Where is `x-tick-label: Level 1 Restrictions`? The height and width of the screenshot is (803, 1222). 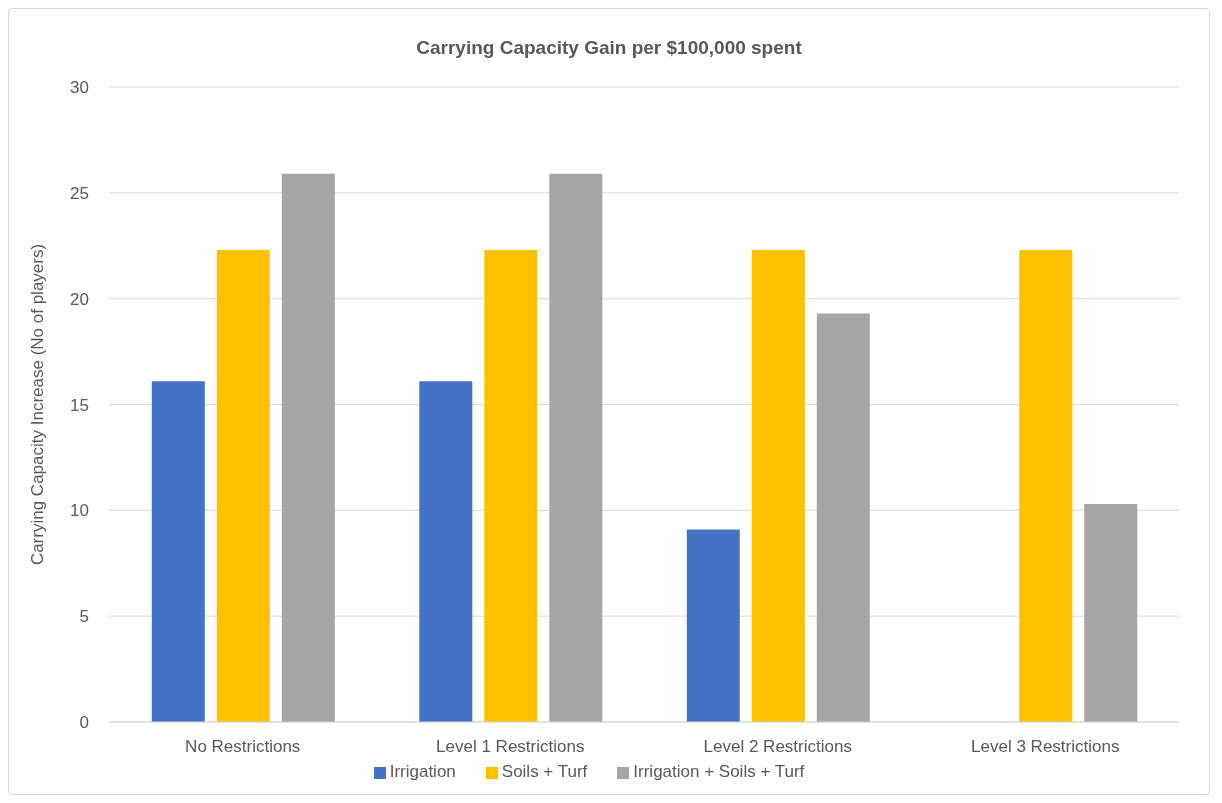
x-tick-label: Level 1 Restrictions is located at coordinates (510, 747).